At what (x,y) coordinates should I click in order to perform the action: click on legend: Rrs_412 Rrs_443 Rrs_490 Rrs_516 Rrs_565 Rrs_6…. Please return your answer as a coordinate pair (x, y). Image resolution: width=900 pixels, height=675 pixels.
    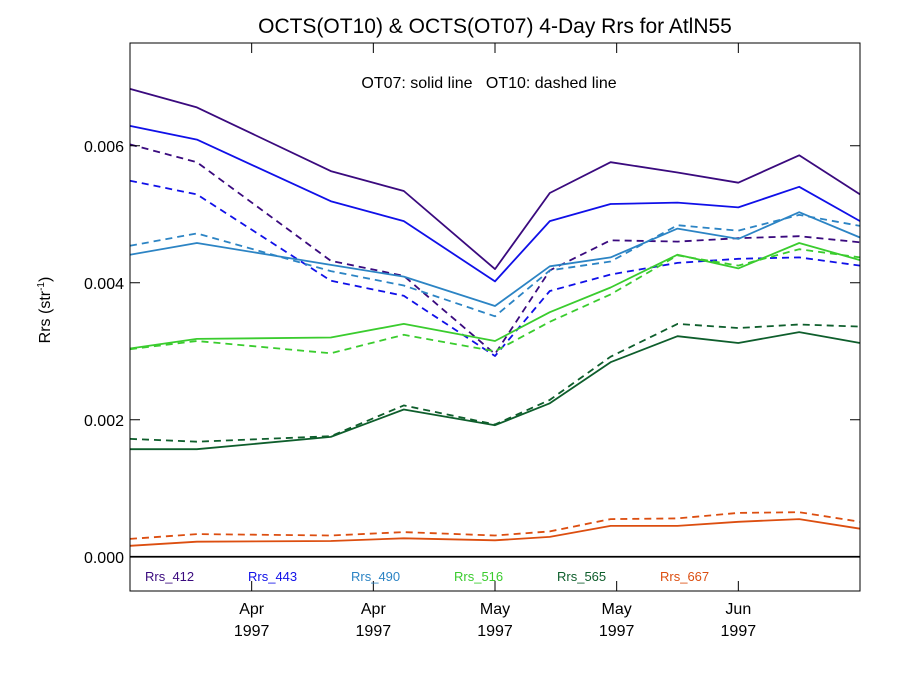
    Looking at the image, I should click on (427, 576).